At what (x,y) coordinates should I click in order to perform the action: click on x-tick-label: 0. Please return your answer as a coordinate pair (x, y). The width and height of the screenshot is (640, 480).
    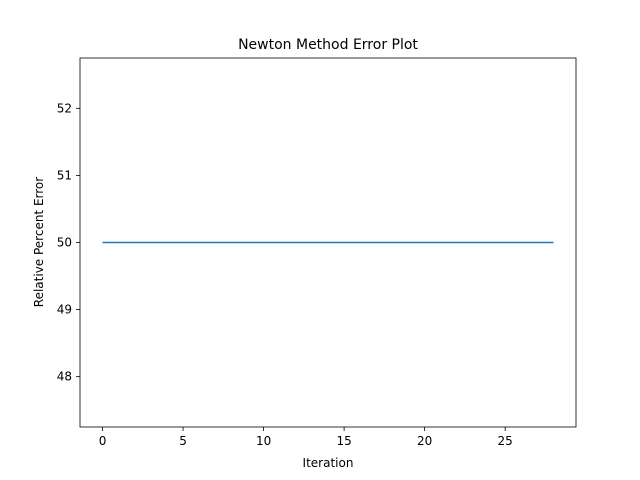
    Looking at the image, I should click on (103, 441).